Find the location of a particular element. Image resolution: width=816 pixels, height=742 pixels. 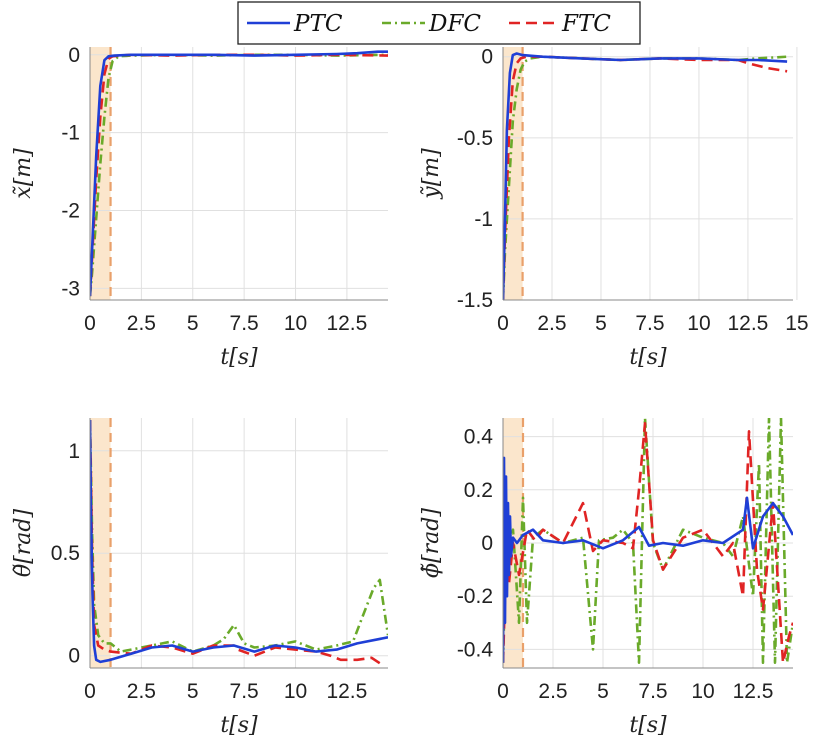

legend-box is located at coordinates (439, 23).